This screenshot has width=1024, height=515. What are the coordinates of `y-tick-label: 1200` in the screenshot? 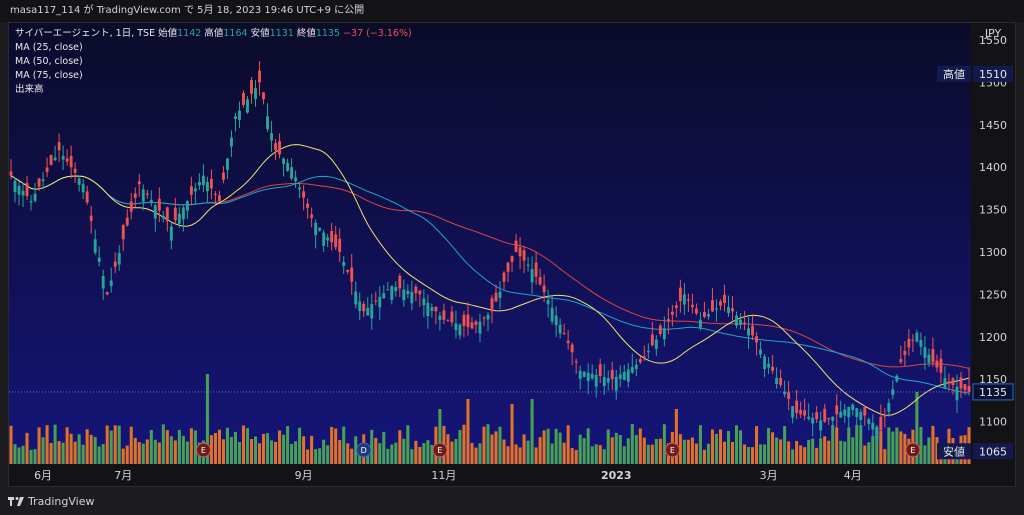 It's located at (993, 337).